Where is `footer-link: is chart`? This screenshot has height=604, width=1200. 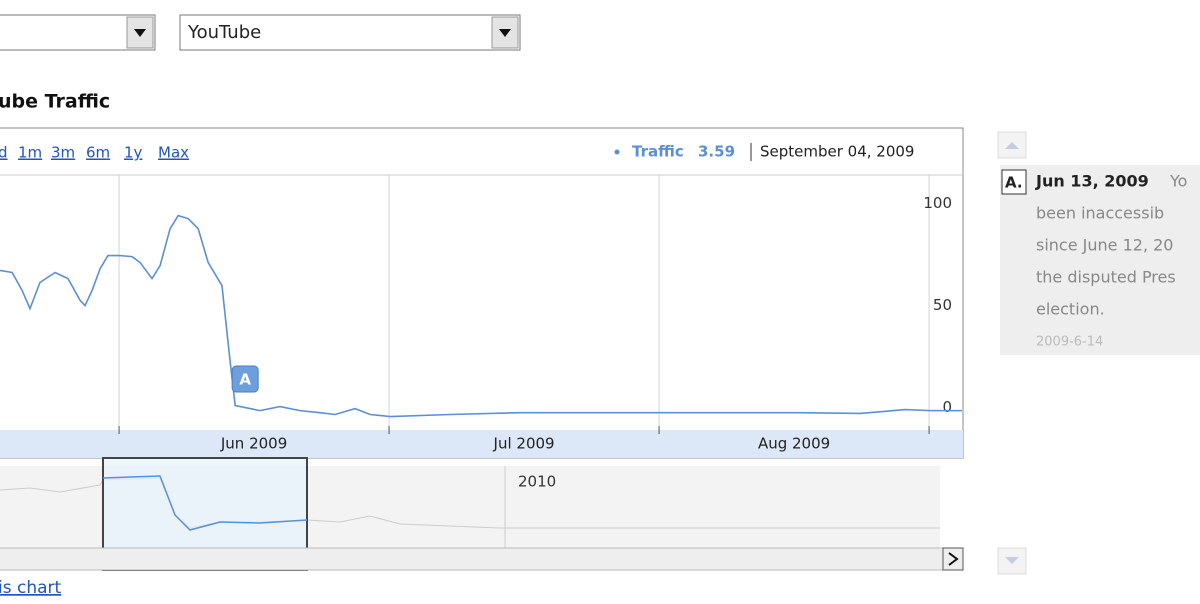
footer-link: is chart is located at coordinates (31, 588).